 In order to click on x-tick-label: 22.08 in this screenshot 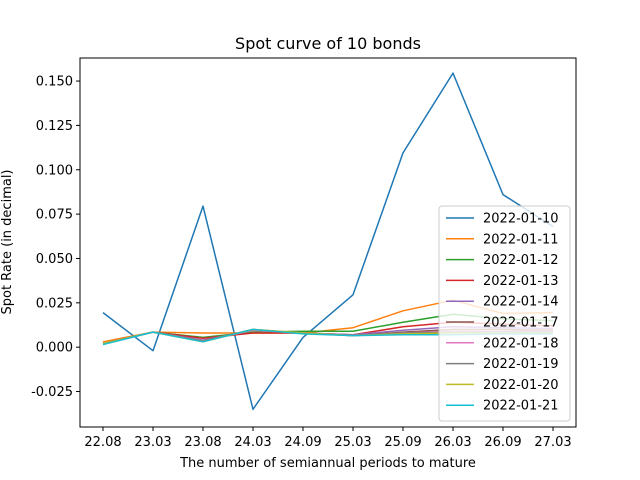, I will do `click(102, 442)`.